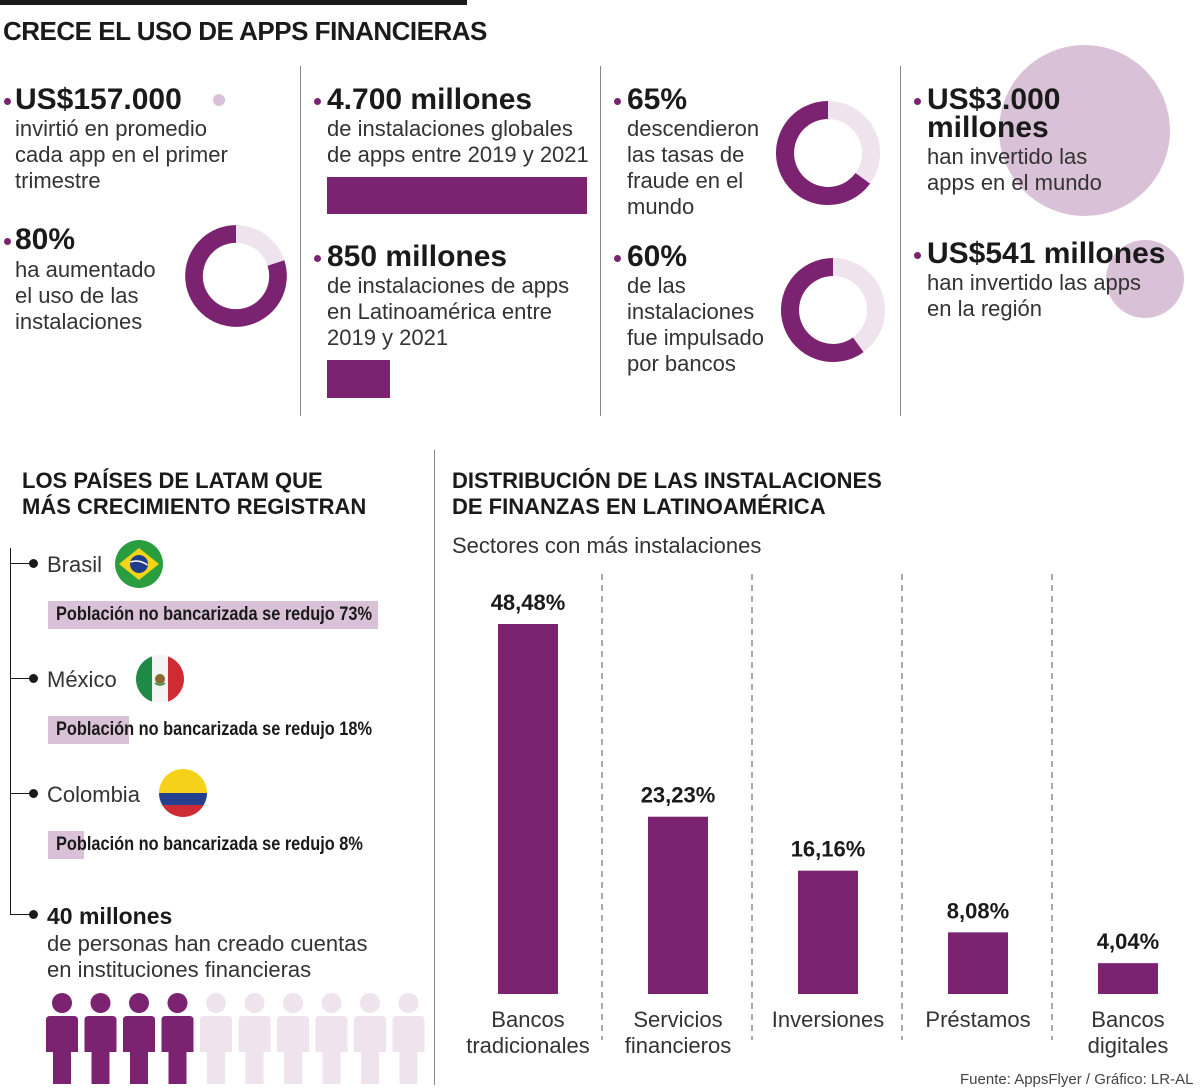 This screenshot has height=1089, width=1200. I want to click on people-value: 40 millones, so click(110, 916).